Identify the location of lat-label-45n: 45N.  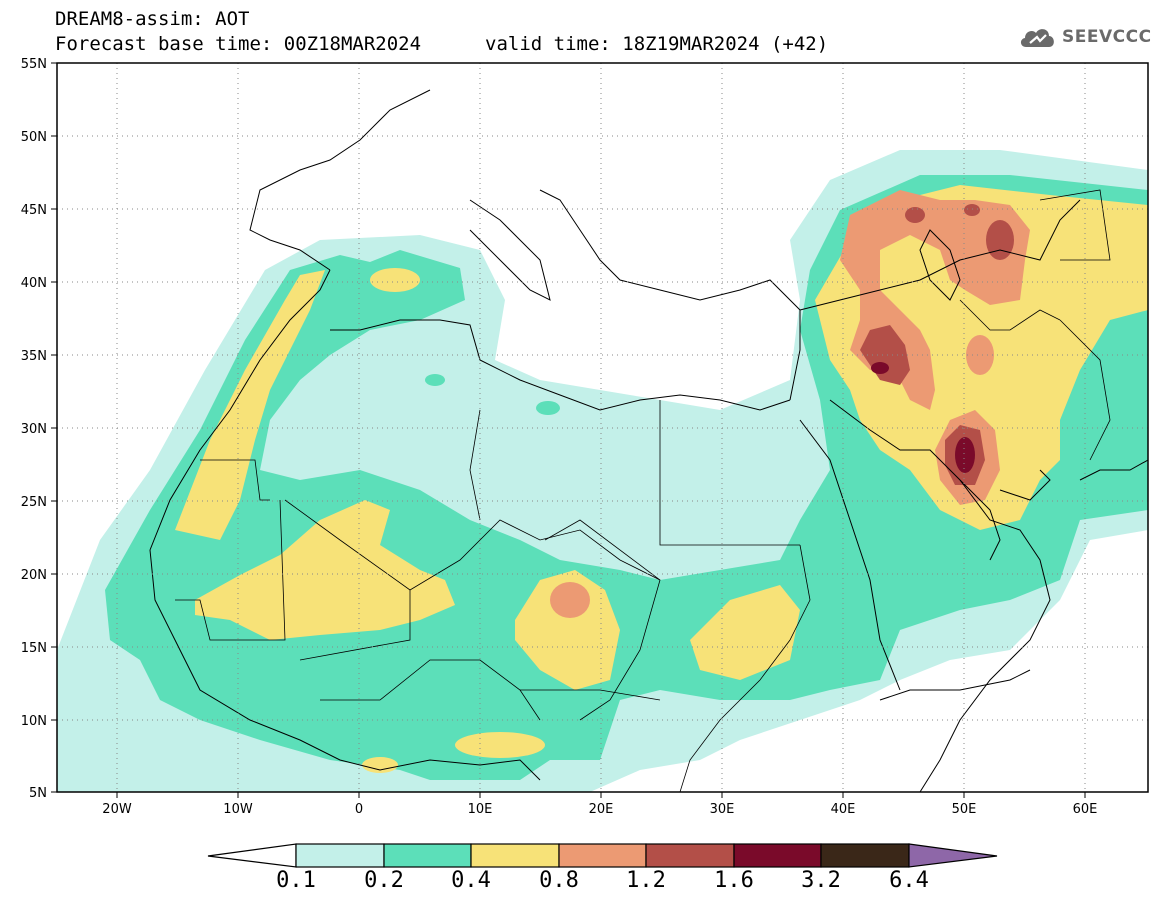
(34, 210).